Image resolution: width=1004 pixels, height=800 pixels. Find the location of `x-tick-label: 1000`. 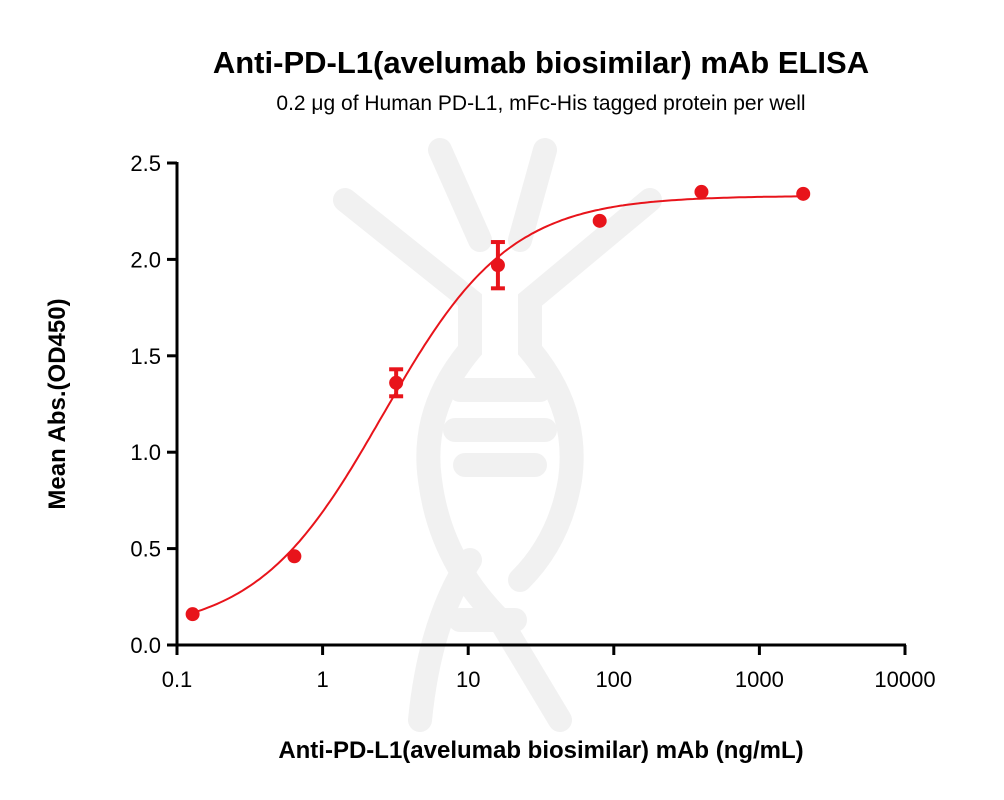

x-tick-label: 1000 is located at coordinates (759, 679).